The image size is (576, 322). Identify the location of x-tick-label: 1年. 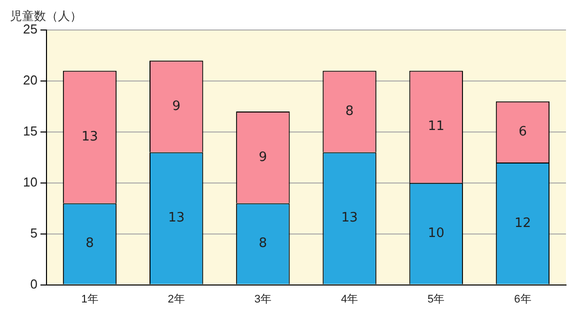
(89, 299).